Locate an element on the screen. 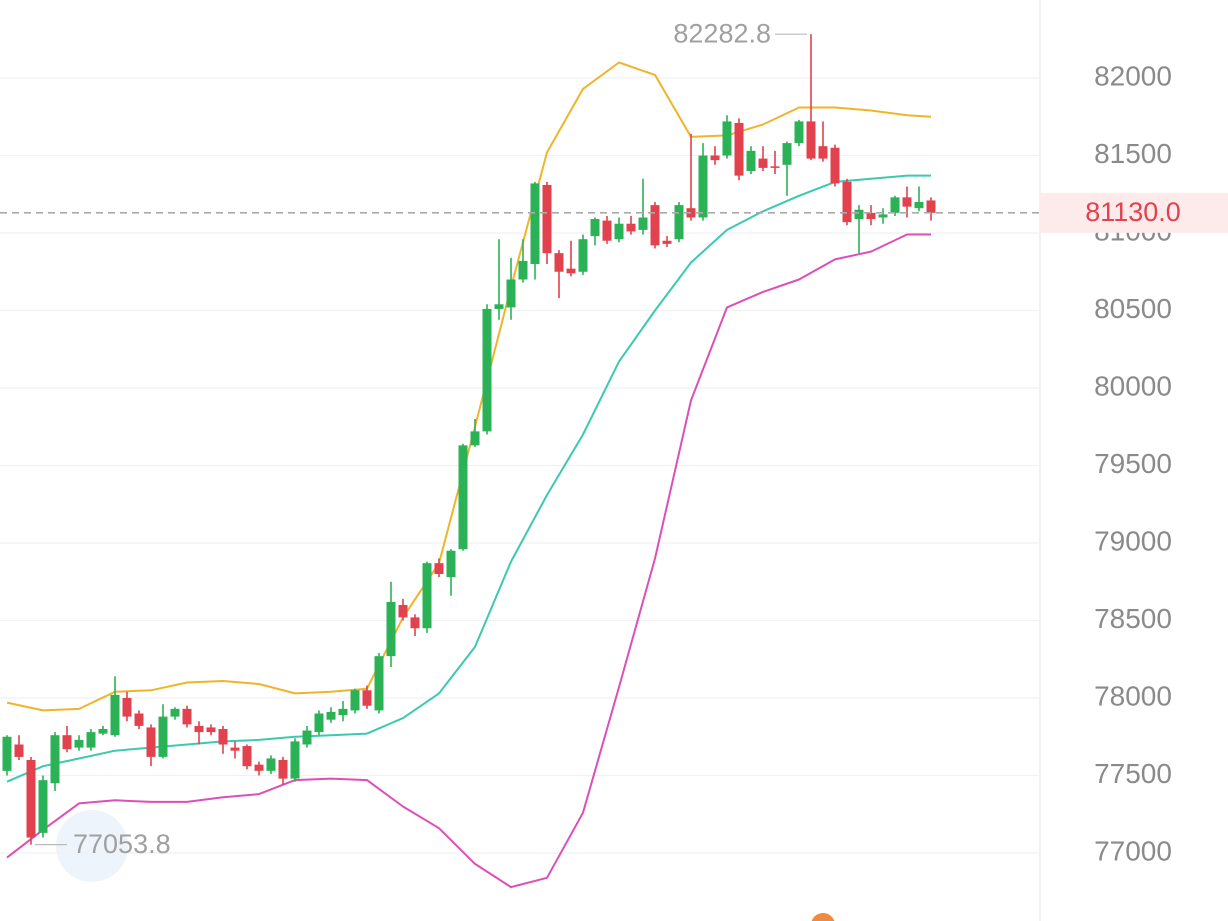 The image size is (1228, 921). y-tick-label: 78500 is located at coordinates (1133, 618).